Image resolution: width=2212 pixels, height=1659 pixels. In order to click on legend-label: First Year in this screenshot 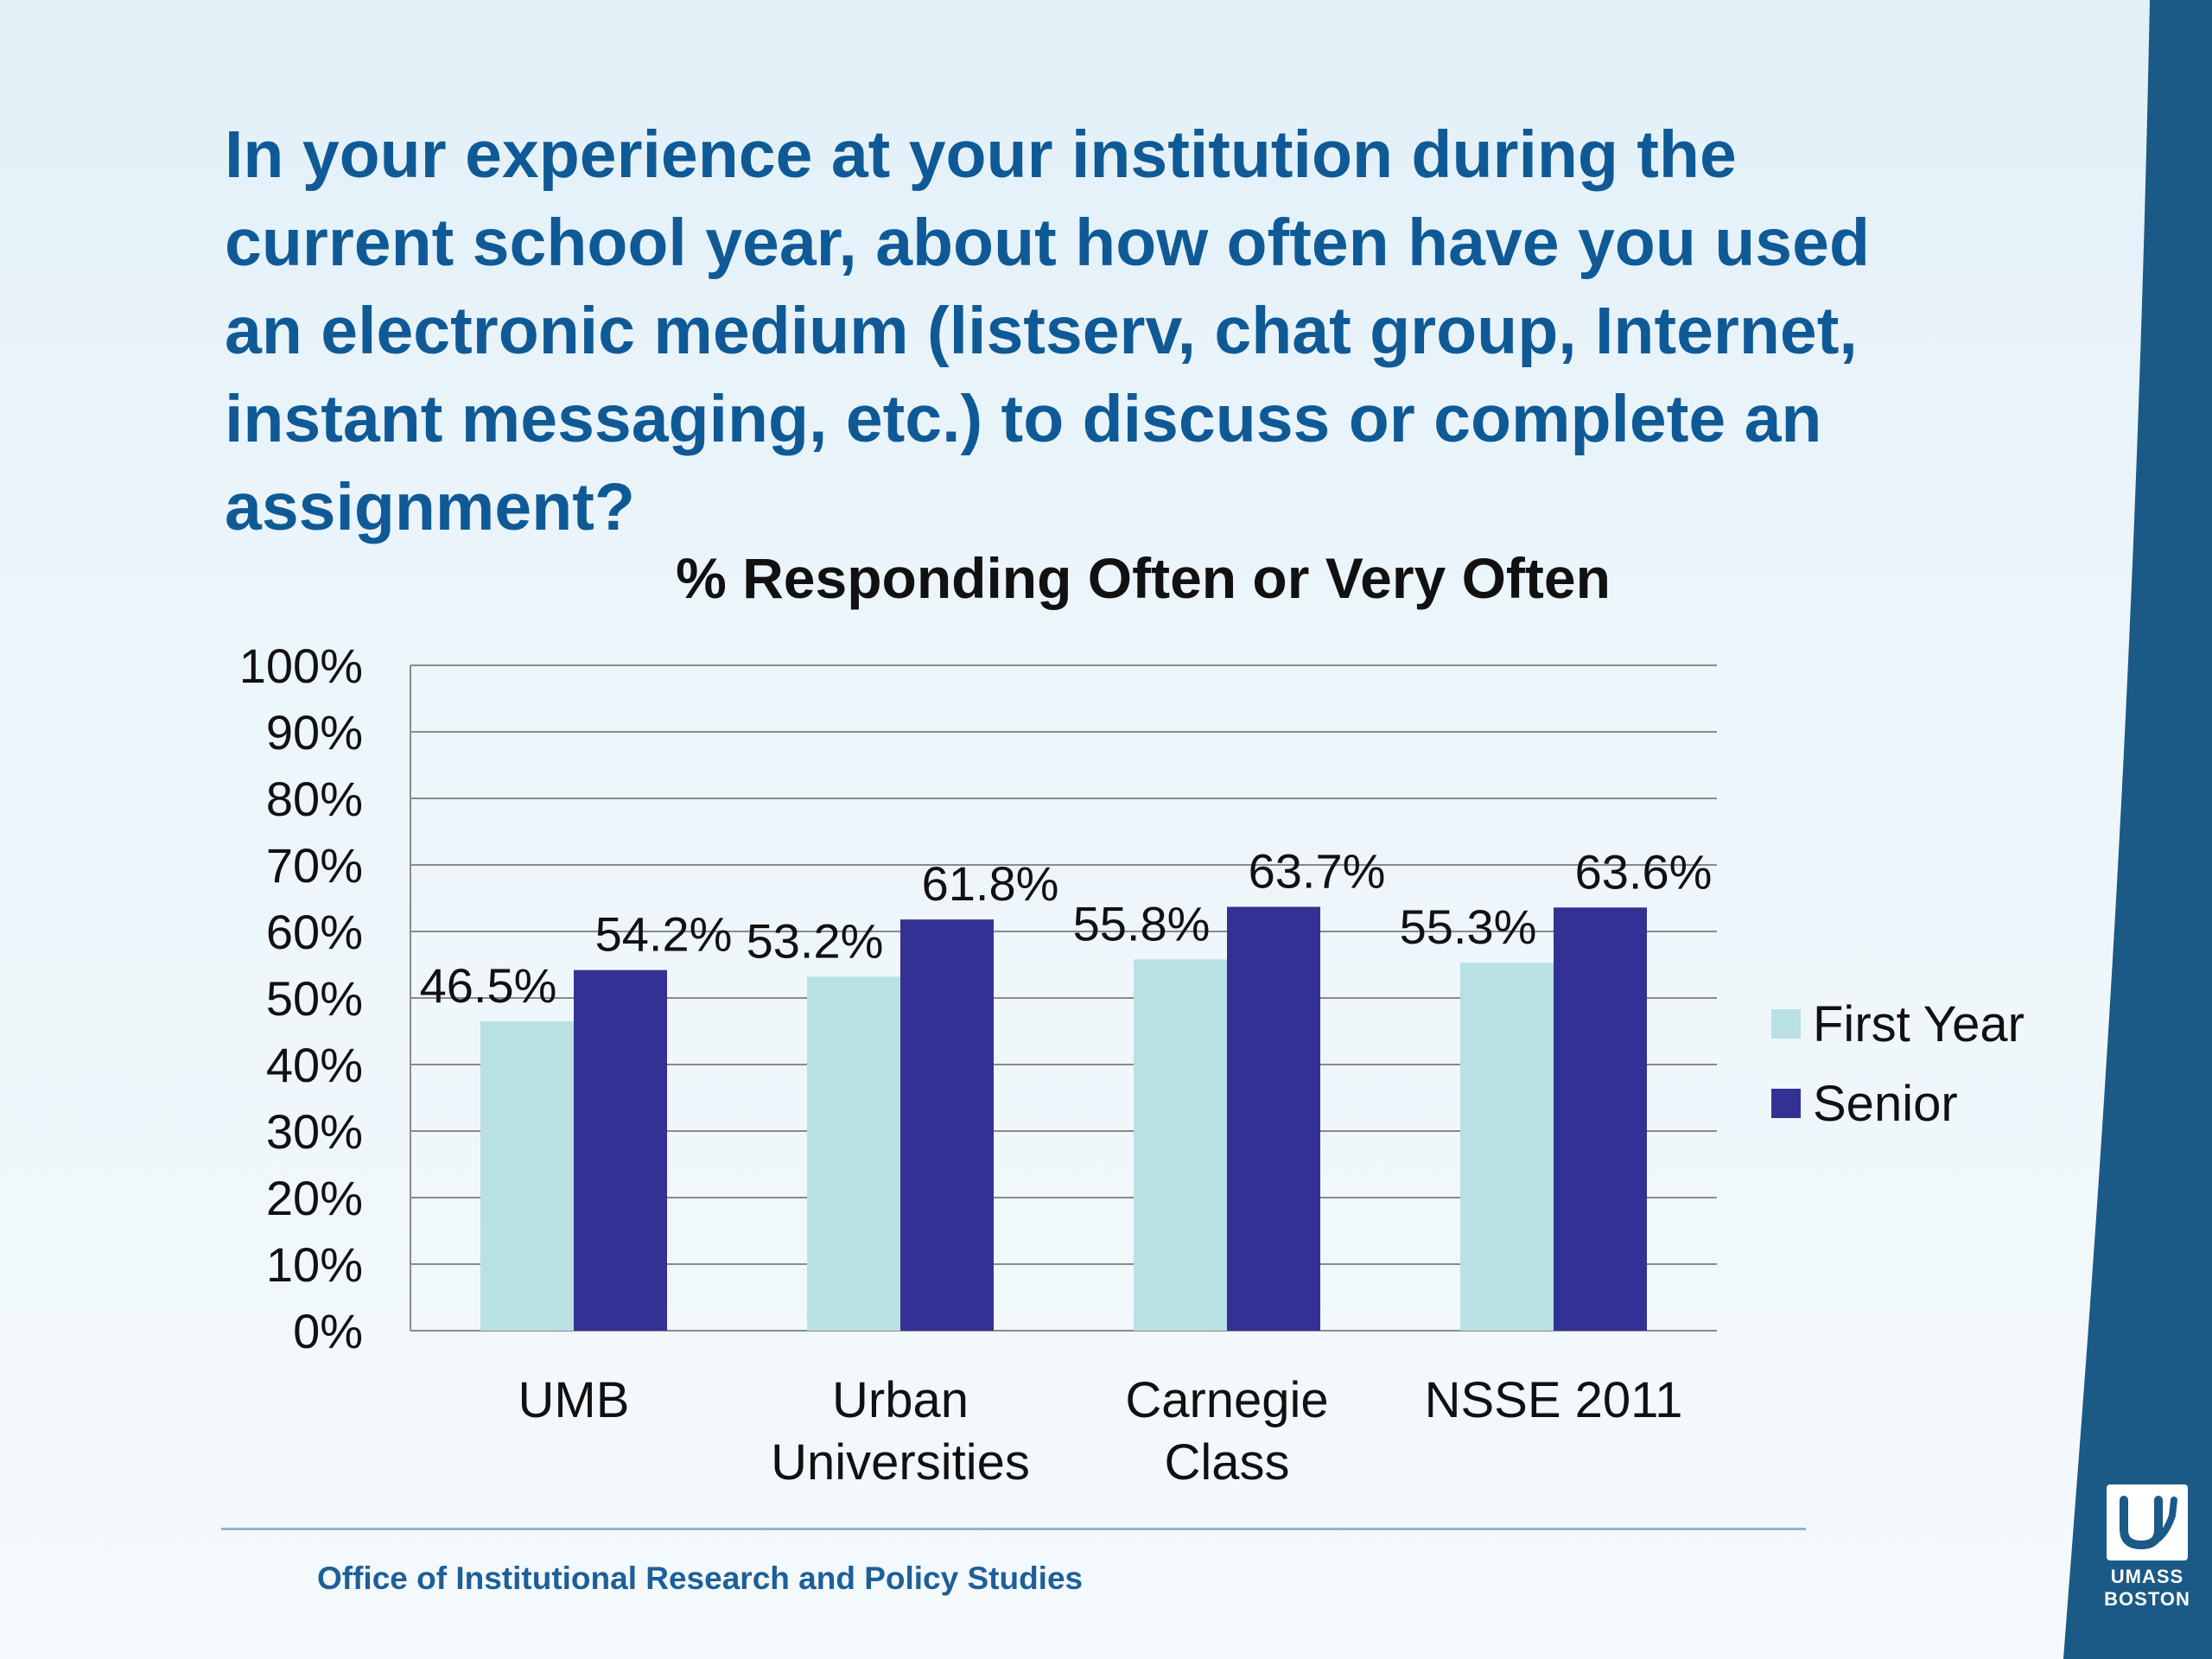, I will do `click(1918, 1024)`.